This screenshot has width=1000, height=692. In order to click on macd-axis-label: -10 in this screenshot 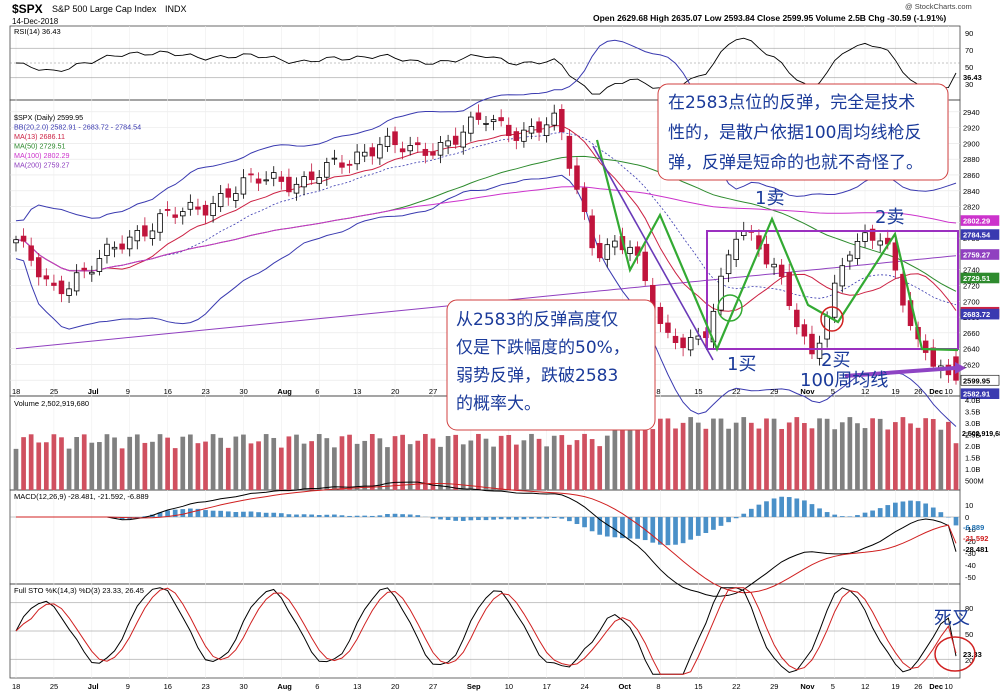, I will do `click(970, 529)`.